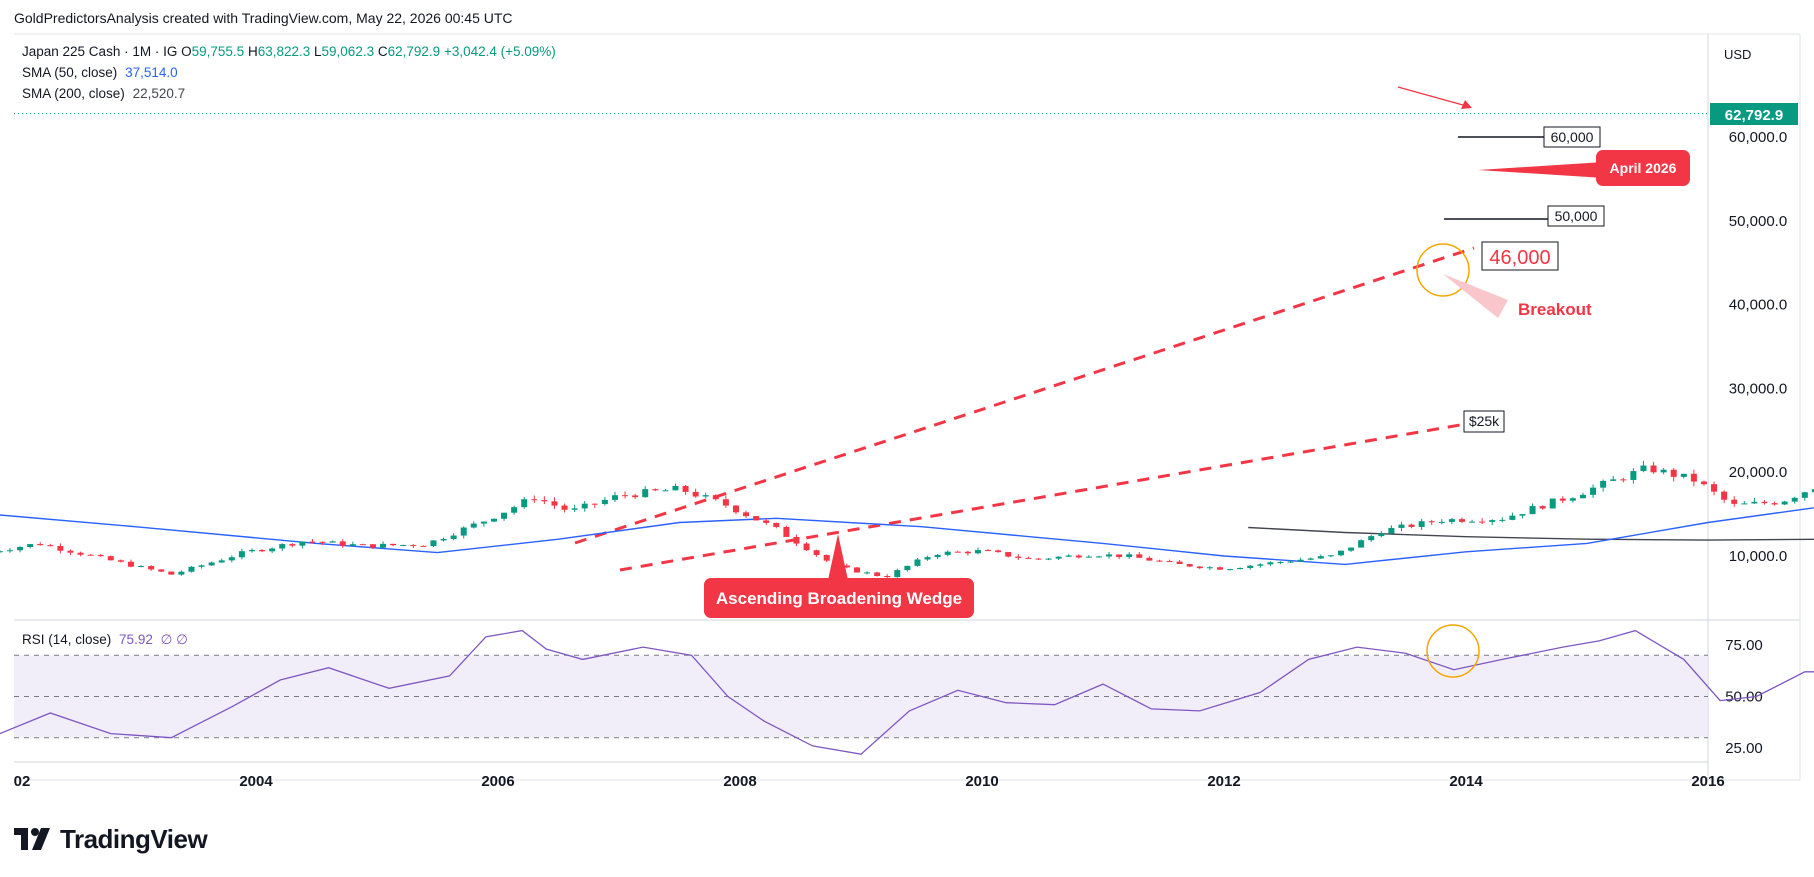  What do you see at coordinates (174, 639) in the screenshot?
I see `rsi-extra: ∅ ∅` at bounding box center [174, 639].